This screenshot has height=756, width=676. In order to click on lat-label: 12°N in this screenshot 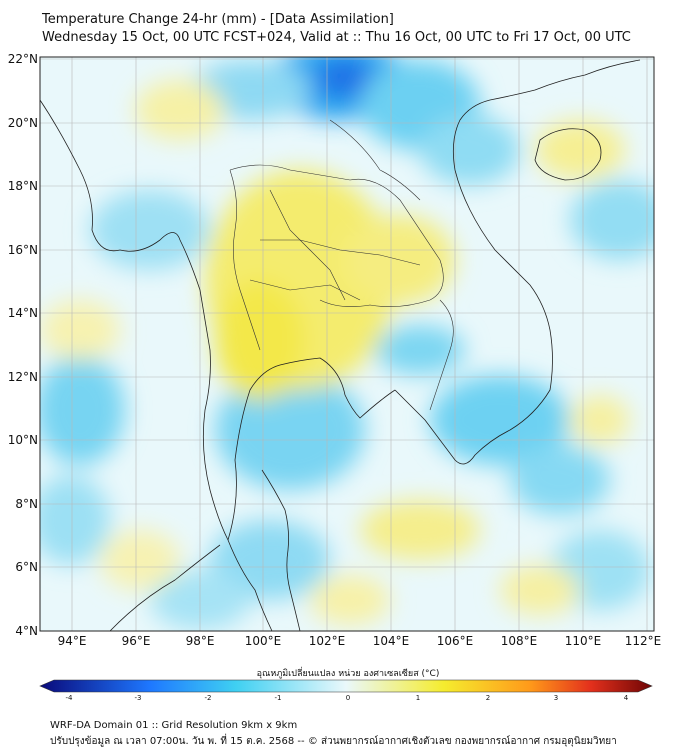, I will do `click(23, 377)`.